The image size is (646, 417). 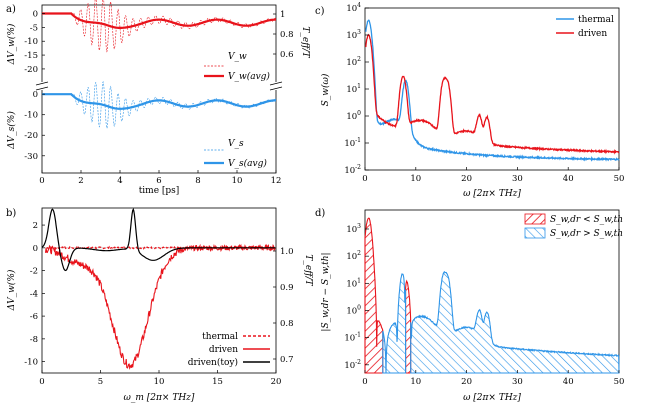 I want to click on panel-b-legend: thermal driven driven(toy), so click(x=229, y=350).